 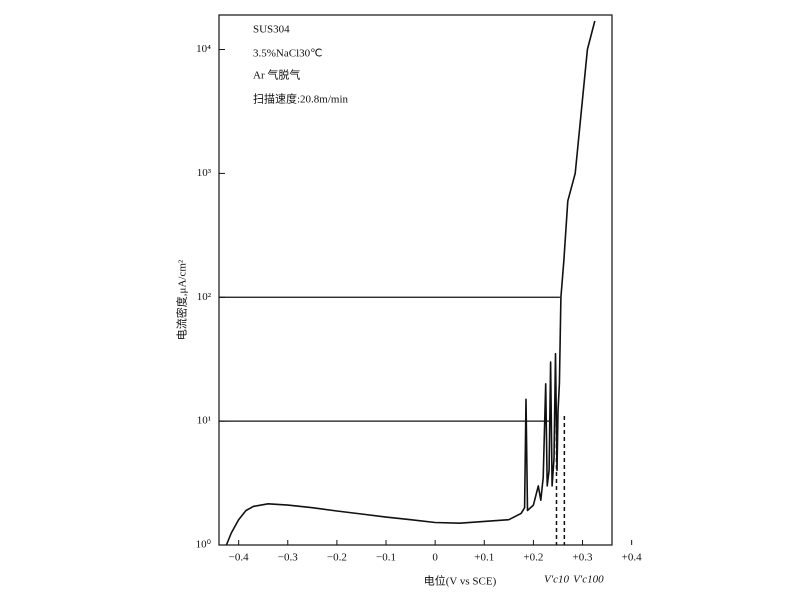 I want to click on x-tick-label: −0.4, so click(x=239, y=558).